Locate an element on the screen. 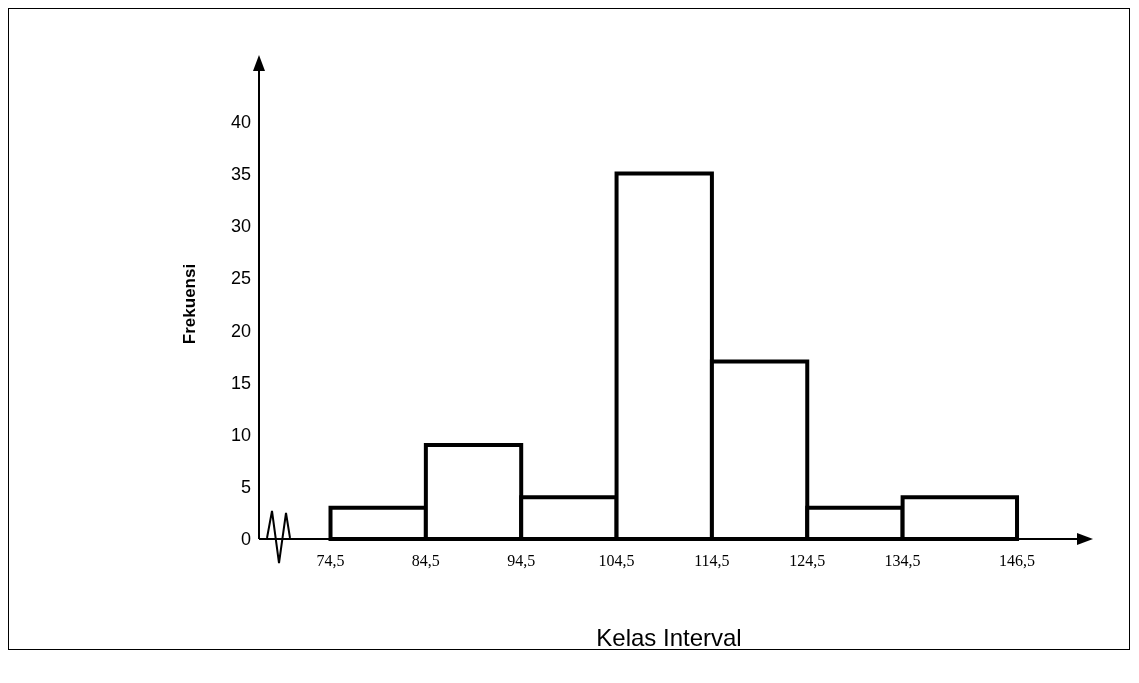 The image size is (1139, 683). y-tick-label: 10 is located at coordinates (240, 434).